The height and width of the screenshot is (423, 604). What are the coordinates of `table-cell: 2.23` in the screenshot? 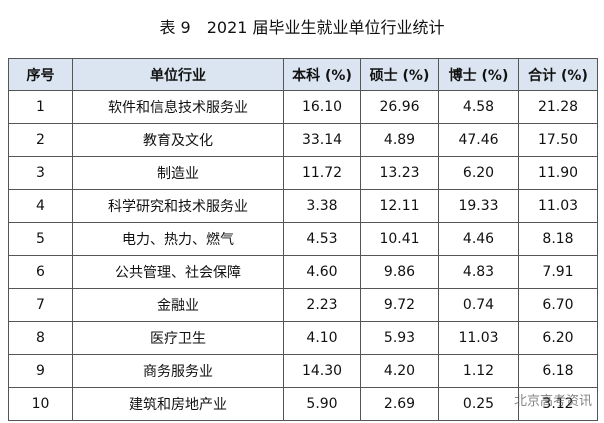 It's located at (322, 305).